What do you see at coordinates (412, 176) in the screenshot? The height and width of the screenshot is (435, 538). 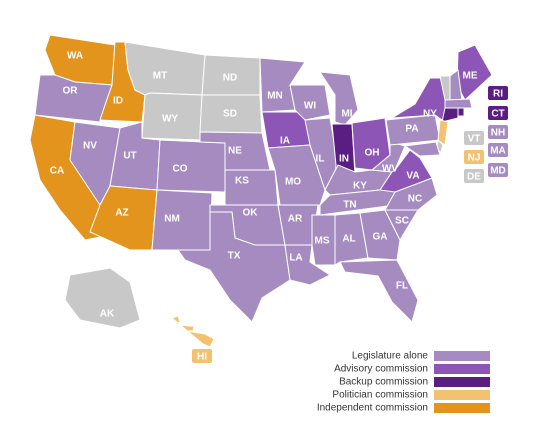 I see `state-label: VA` at bounding box center [412, 176].